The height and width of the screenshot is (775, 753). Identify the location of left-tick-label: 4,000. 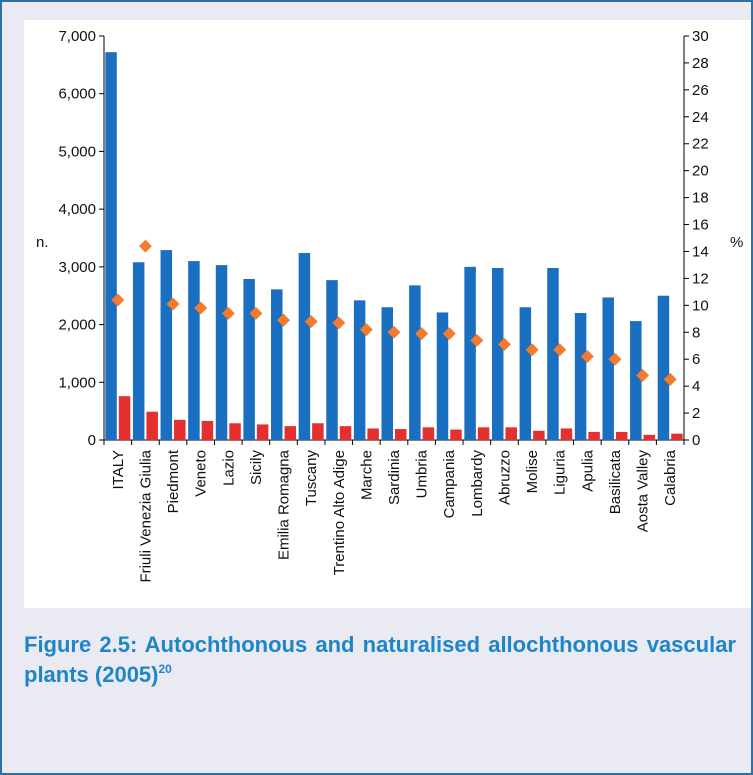
(77, 209).